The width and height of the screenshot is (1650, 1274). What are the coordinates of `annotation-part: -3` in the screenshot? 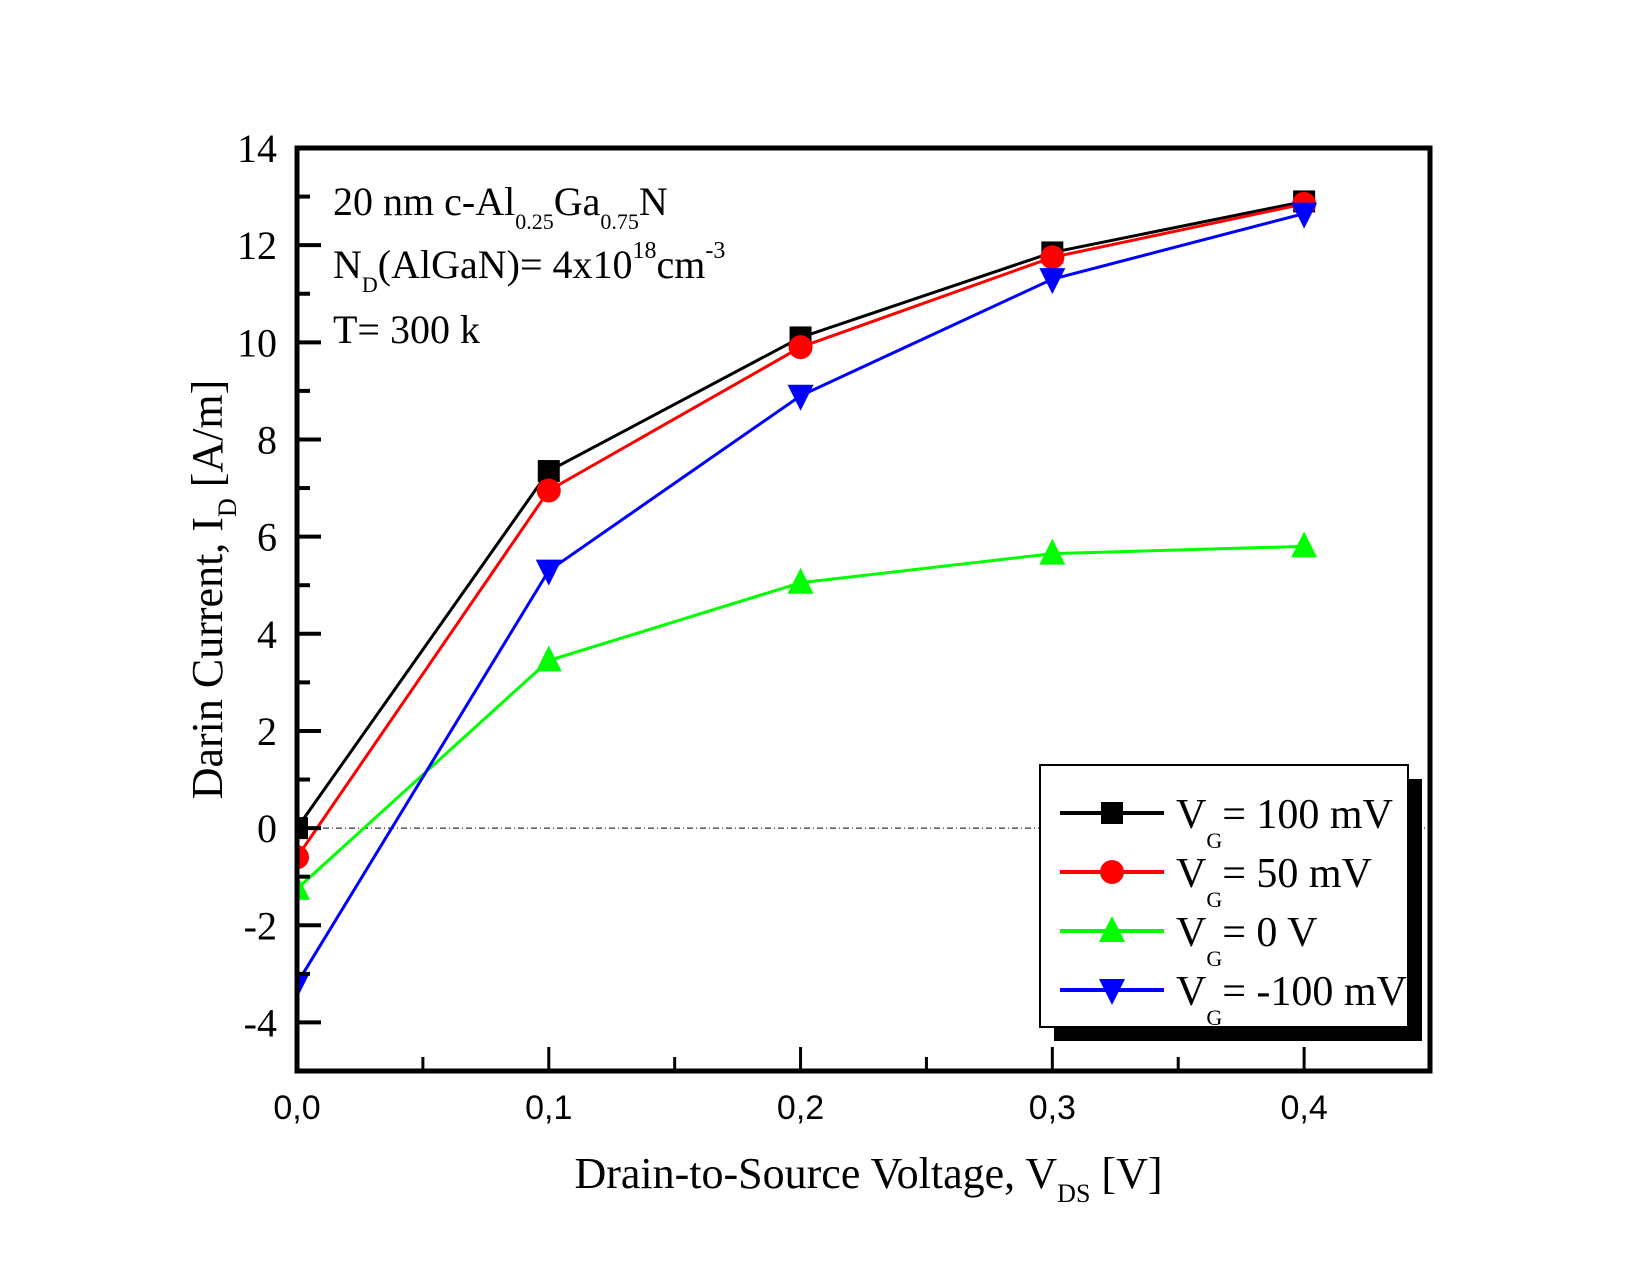 It's located at (715, 251).